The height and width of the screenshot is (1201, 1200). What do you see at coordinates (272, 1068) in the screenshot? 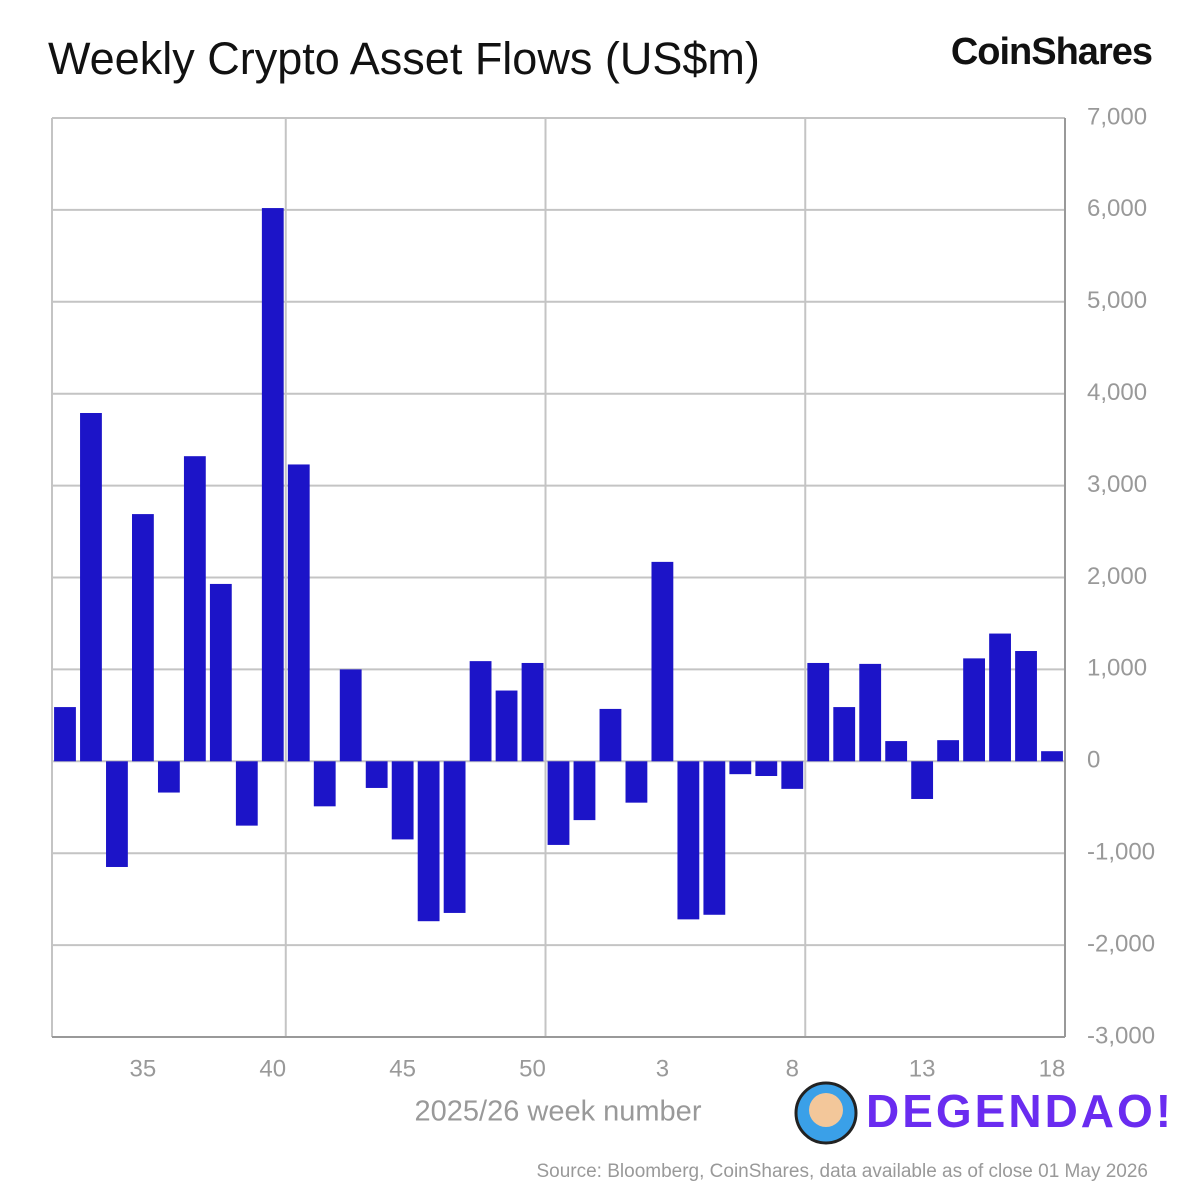
I see `x-tick-label: 40` at bounding box center [272, 1068].